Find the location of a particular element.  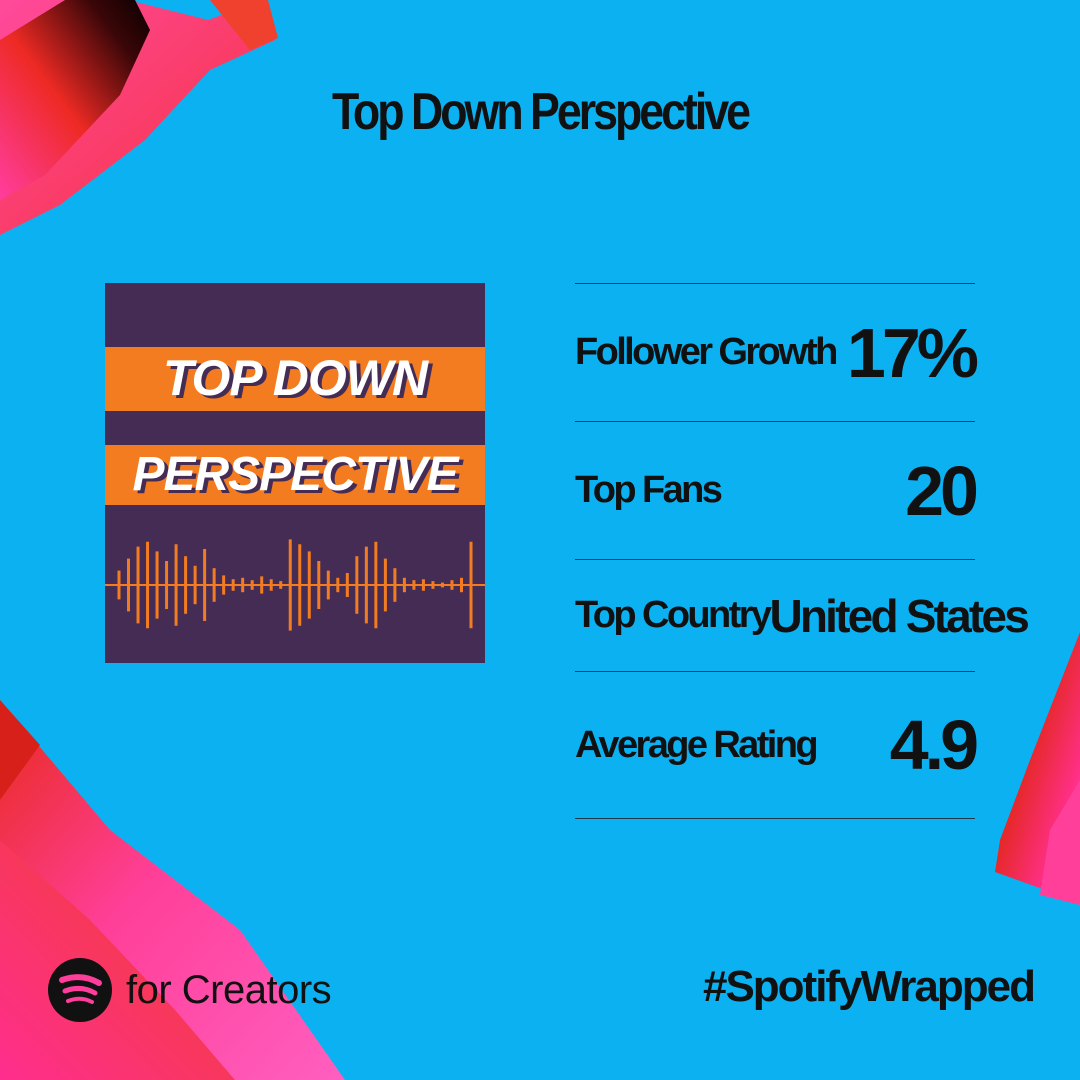

stat-label: Top Country is located at coordinates (673, 615).